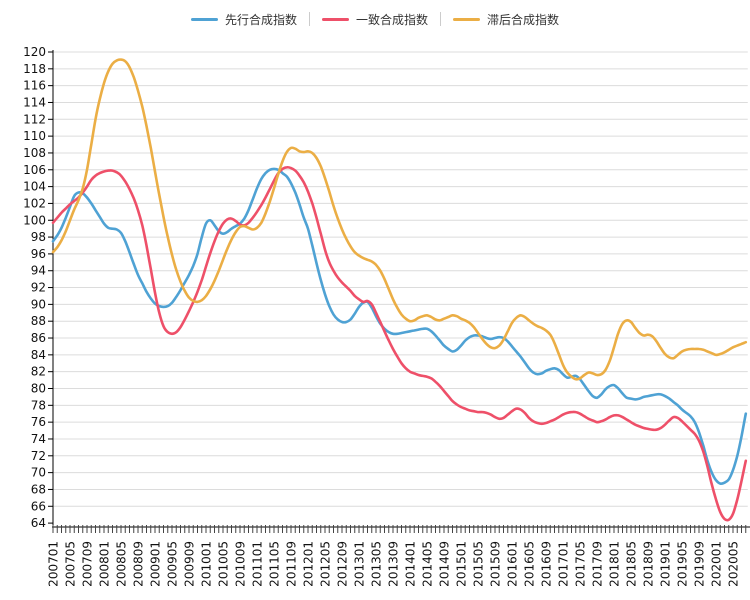 The width and height of the screenshot is (750, 600). Describe the element at coordinates (38, 321) in the screenshot. I see `y-tick-label: 88` at that location.